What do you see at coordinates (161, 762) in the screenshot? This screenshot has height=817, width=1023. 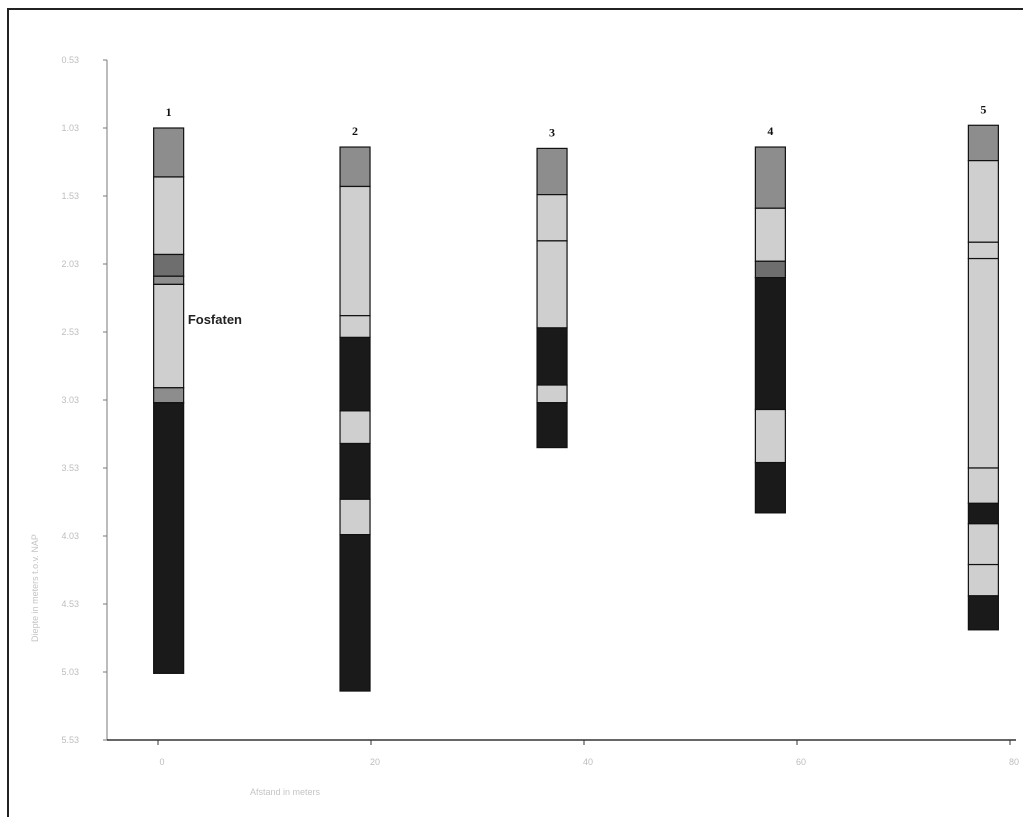 I see `x-tick-label: 0` at bounding box center [161, 762].